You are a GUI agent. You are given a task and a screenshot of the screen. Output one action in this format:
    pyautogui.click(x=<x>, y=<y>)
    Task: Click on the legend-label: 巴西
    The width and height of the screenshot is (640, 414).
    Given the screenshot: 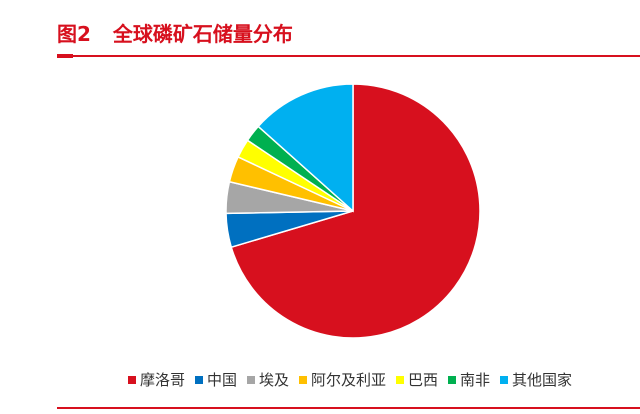 What is the action you would take?
    pyautogui.click(x=423, y=380)
    